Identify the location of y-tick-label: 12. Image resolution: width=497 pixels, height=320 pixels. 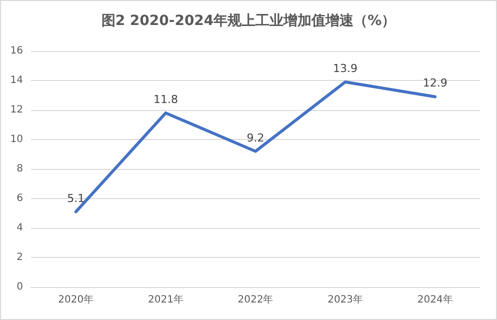
(16, 110).